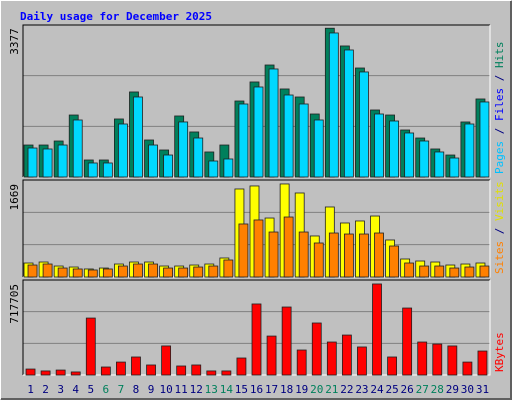 This screenshot has height=400, width=512. I want to click on x-tick-label: 18, so click(286, 389).